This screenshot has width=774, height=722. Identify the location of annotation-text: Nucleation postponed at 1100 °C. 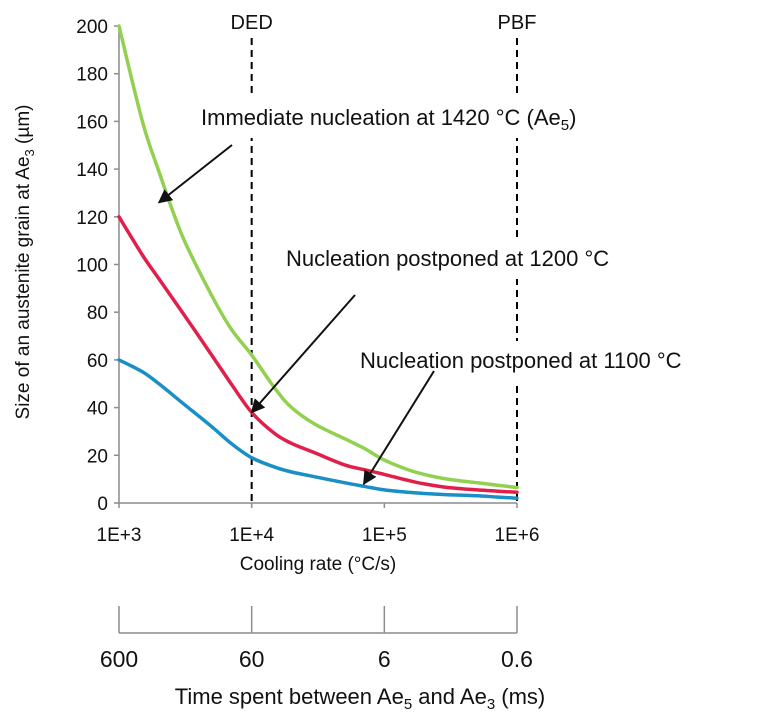
(521, 360).